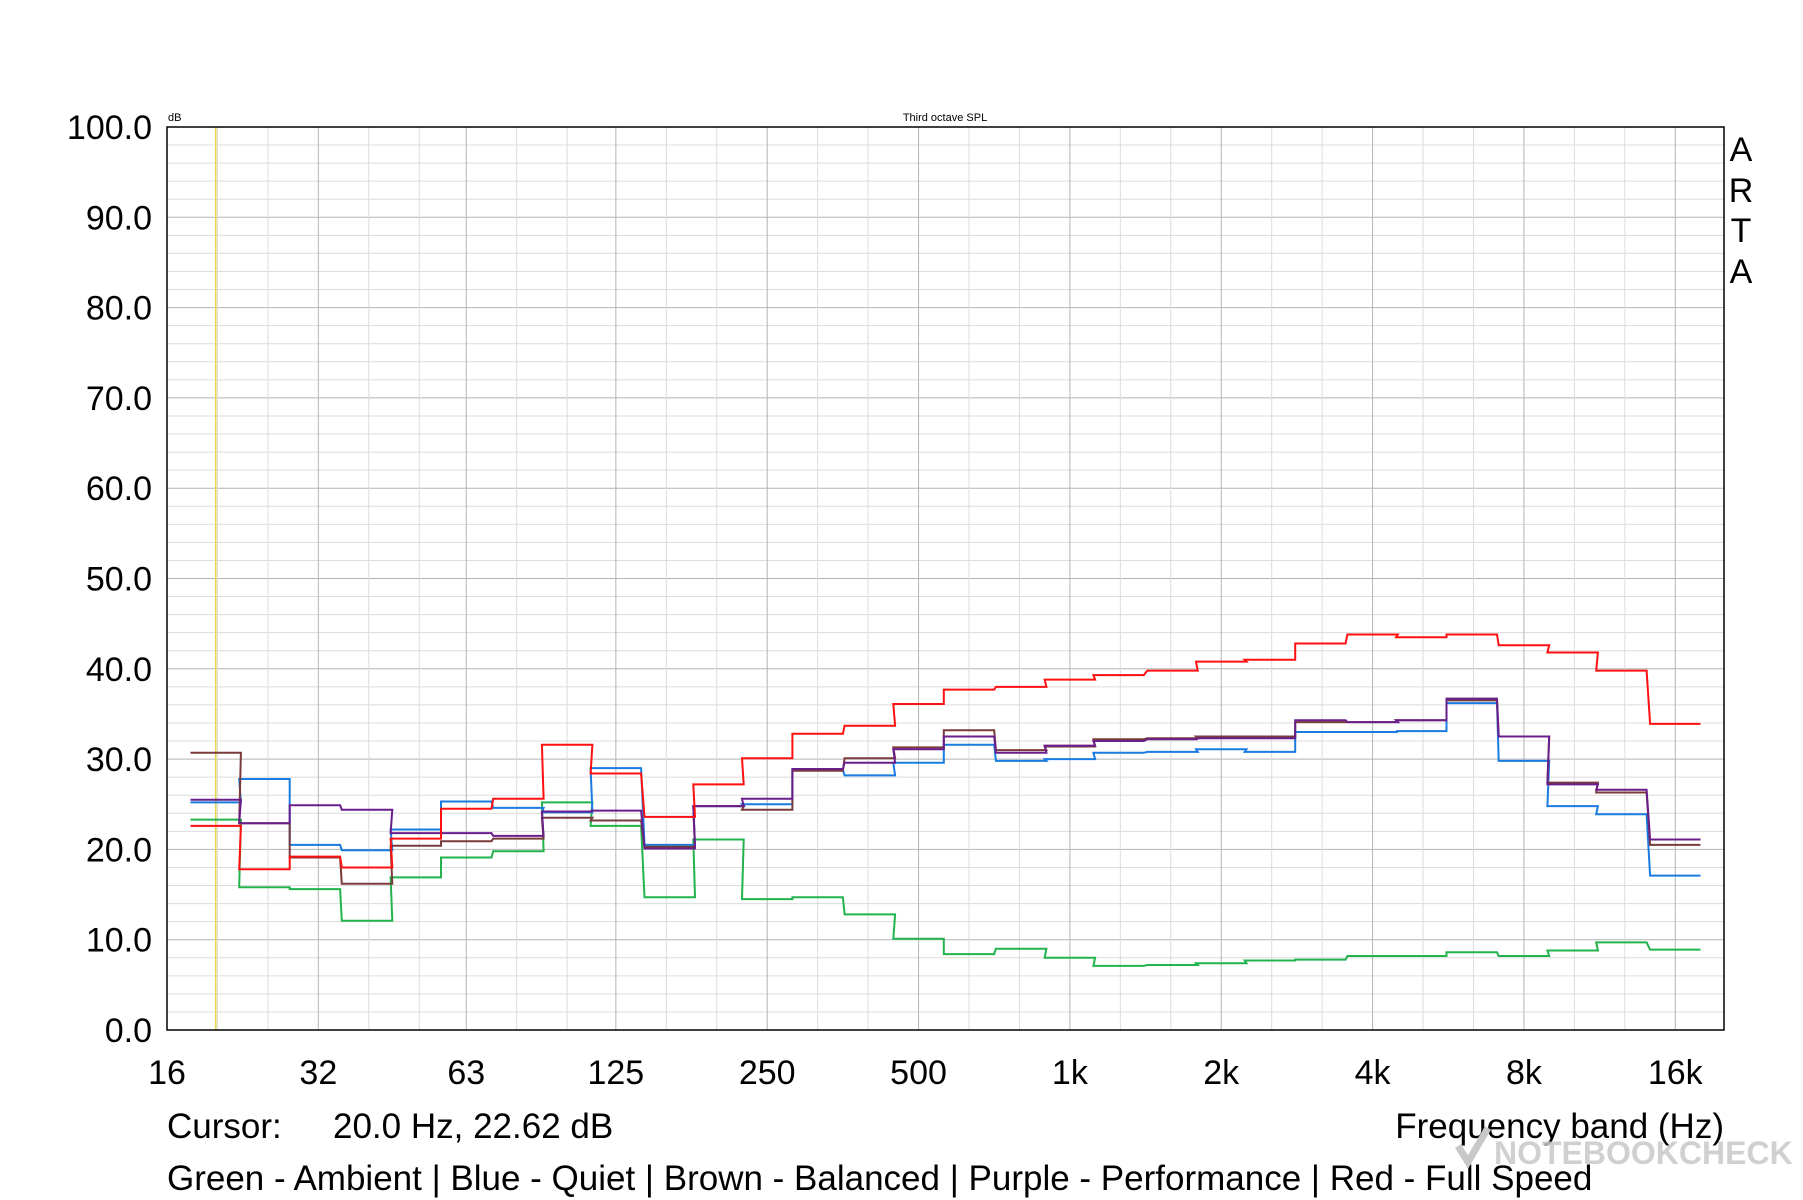  What do you see at coordinates (119, 760) in the screenshot?
I see `y-tick-label: 30.0` at bounding box center [119, 760].